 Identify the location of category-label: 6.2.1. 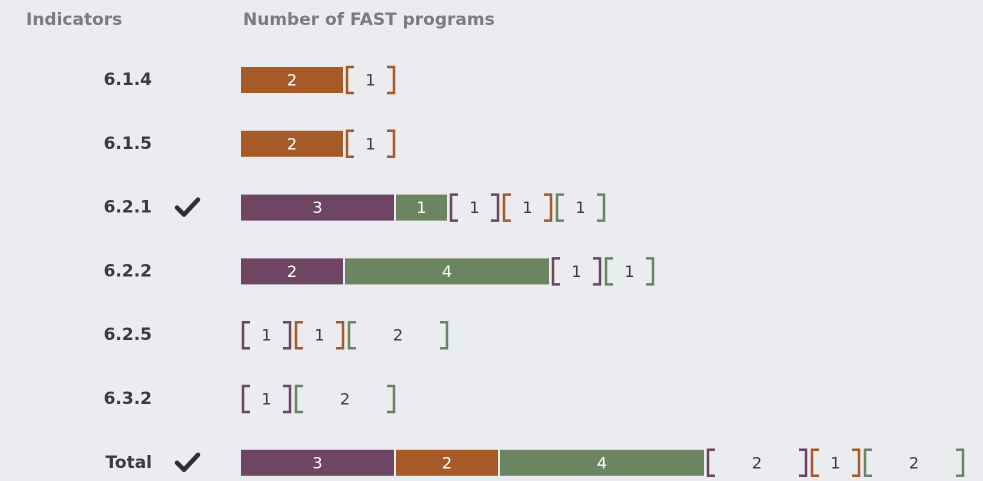
(128, 208).